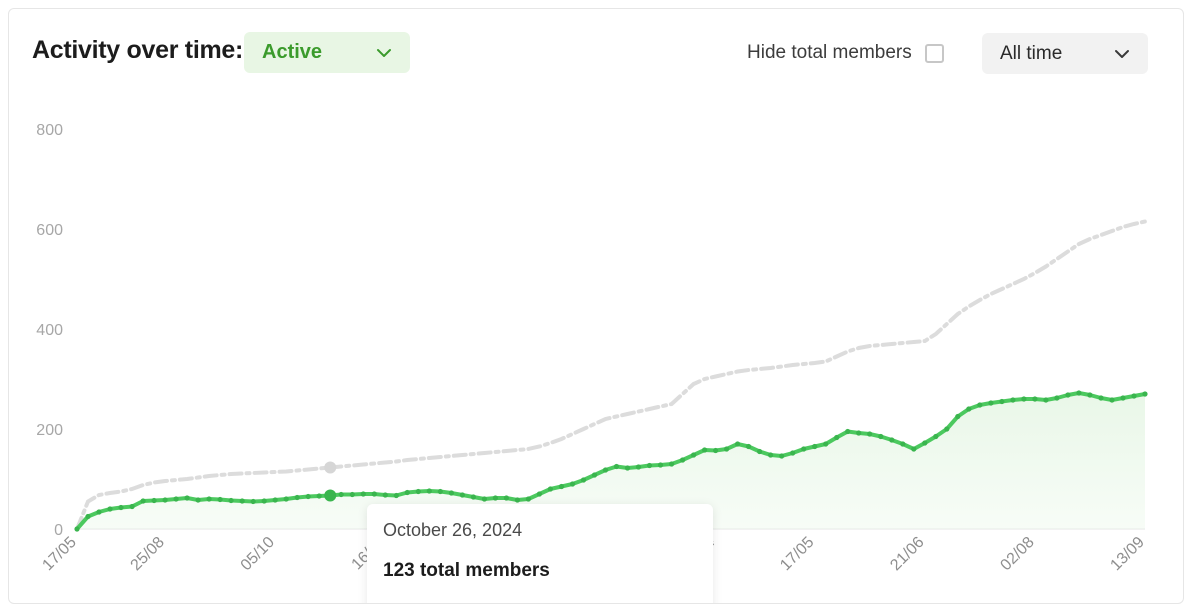 The width and height of the screenshot is (1200, 612). I want to click on hide-total-members-label: Hide total members, so click(829, 52).